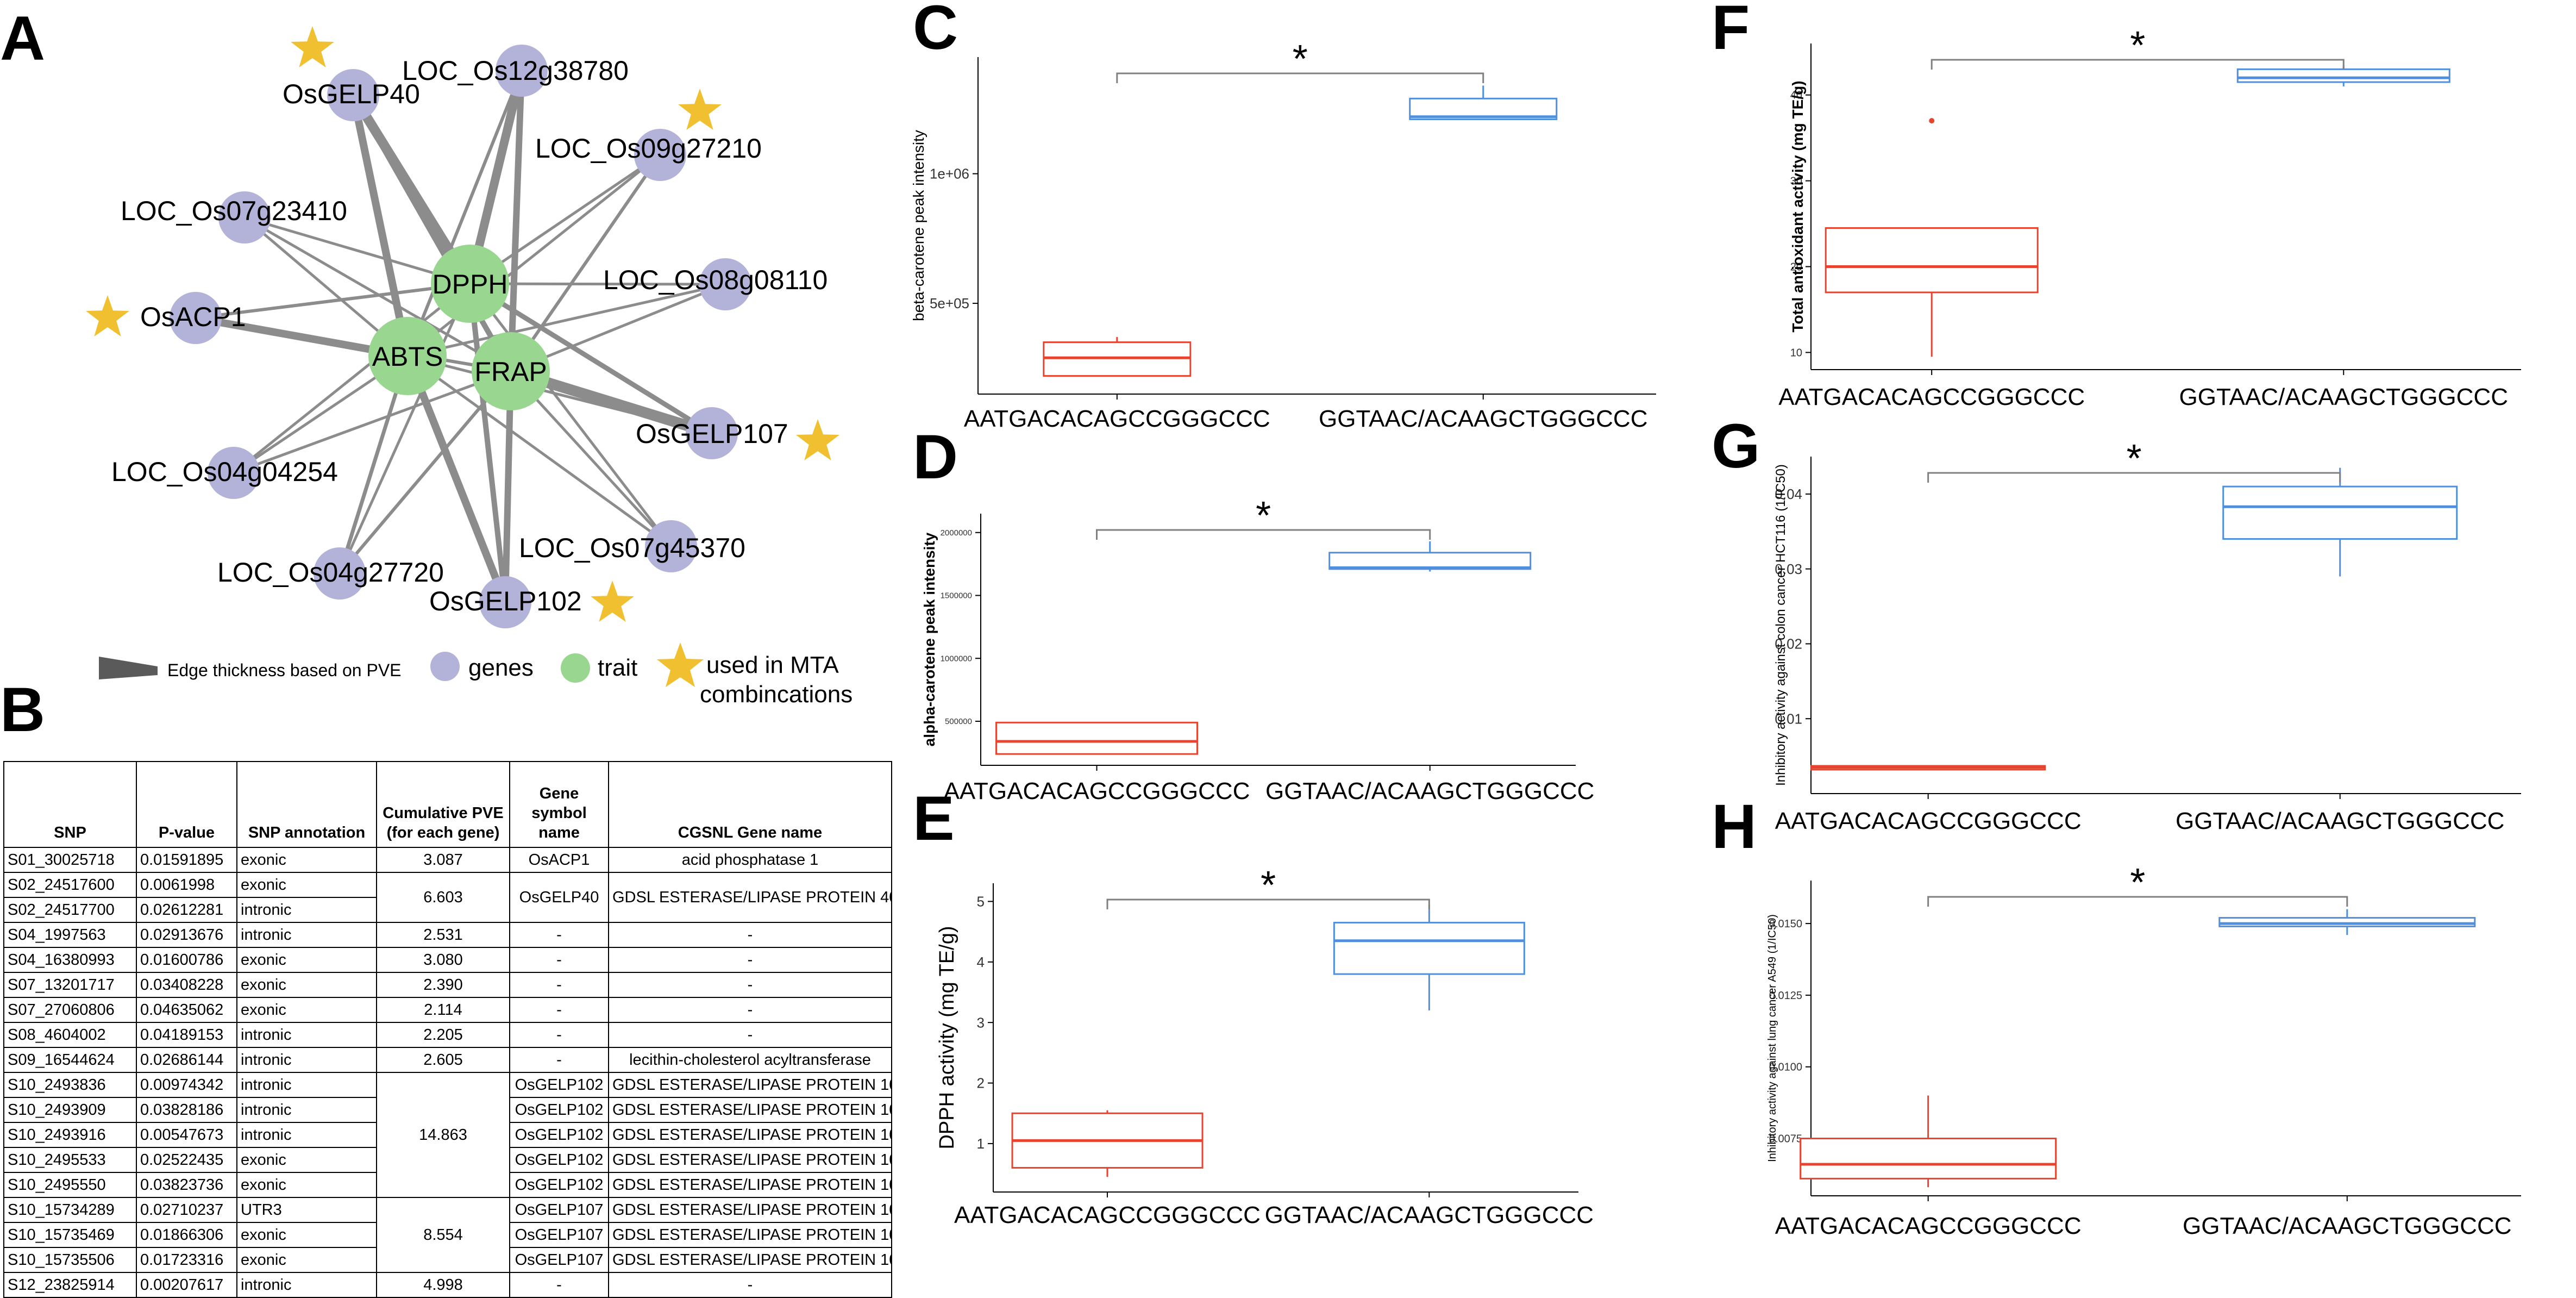 Image resolution: width=2576 pixels, height=1298 pixels. Describe the element at coordinates (306, 1210) in the screenshot. I see `cell-annotation: UTR3` at that location.